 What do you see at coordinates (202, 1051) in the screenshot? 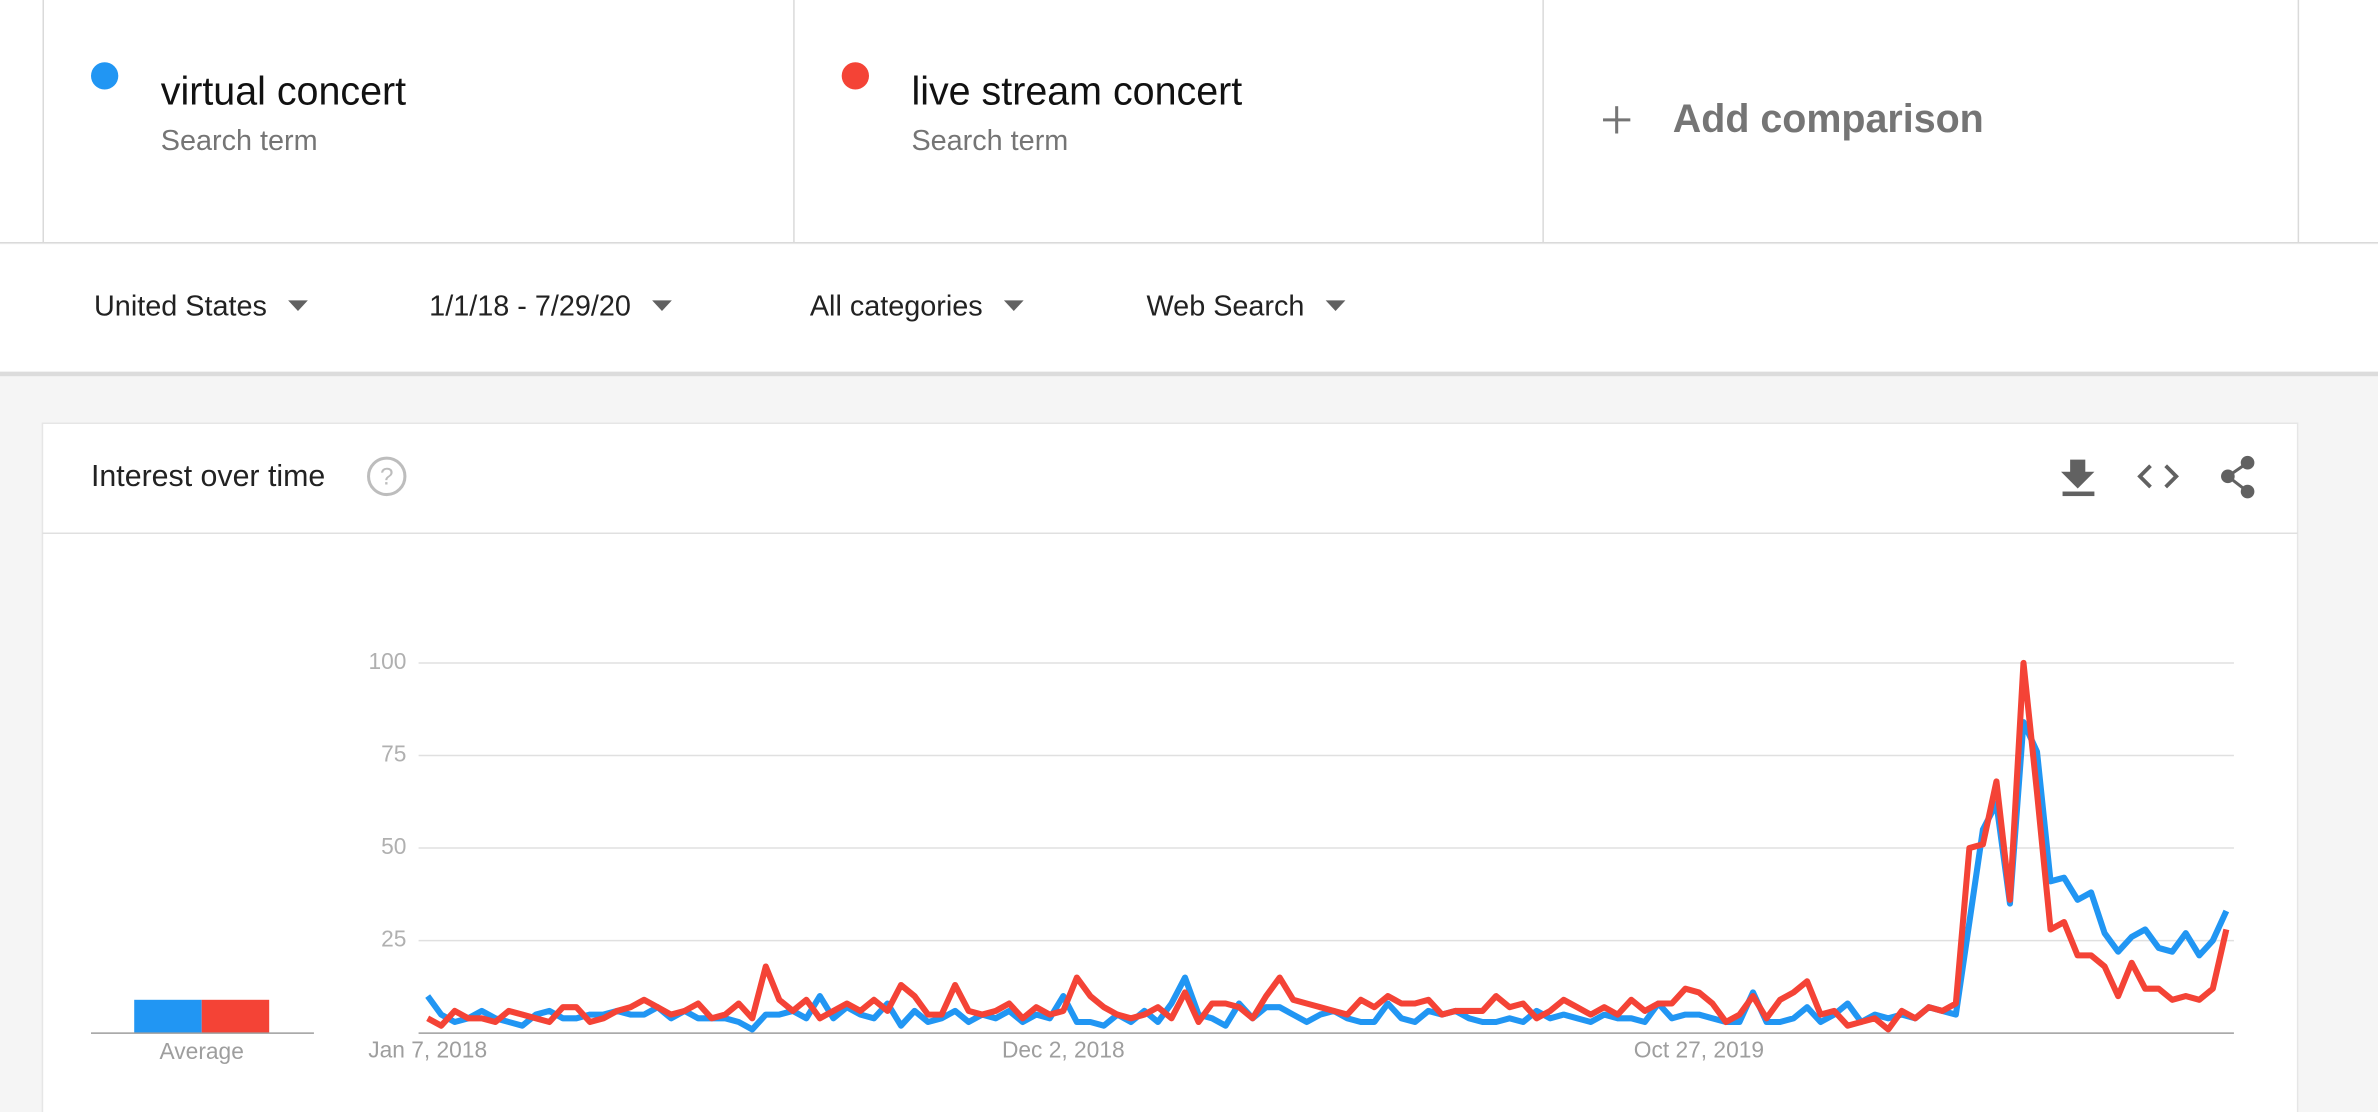
I see `average-label: Average` at bounding box center [202, 1051].